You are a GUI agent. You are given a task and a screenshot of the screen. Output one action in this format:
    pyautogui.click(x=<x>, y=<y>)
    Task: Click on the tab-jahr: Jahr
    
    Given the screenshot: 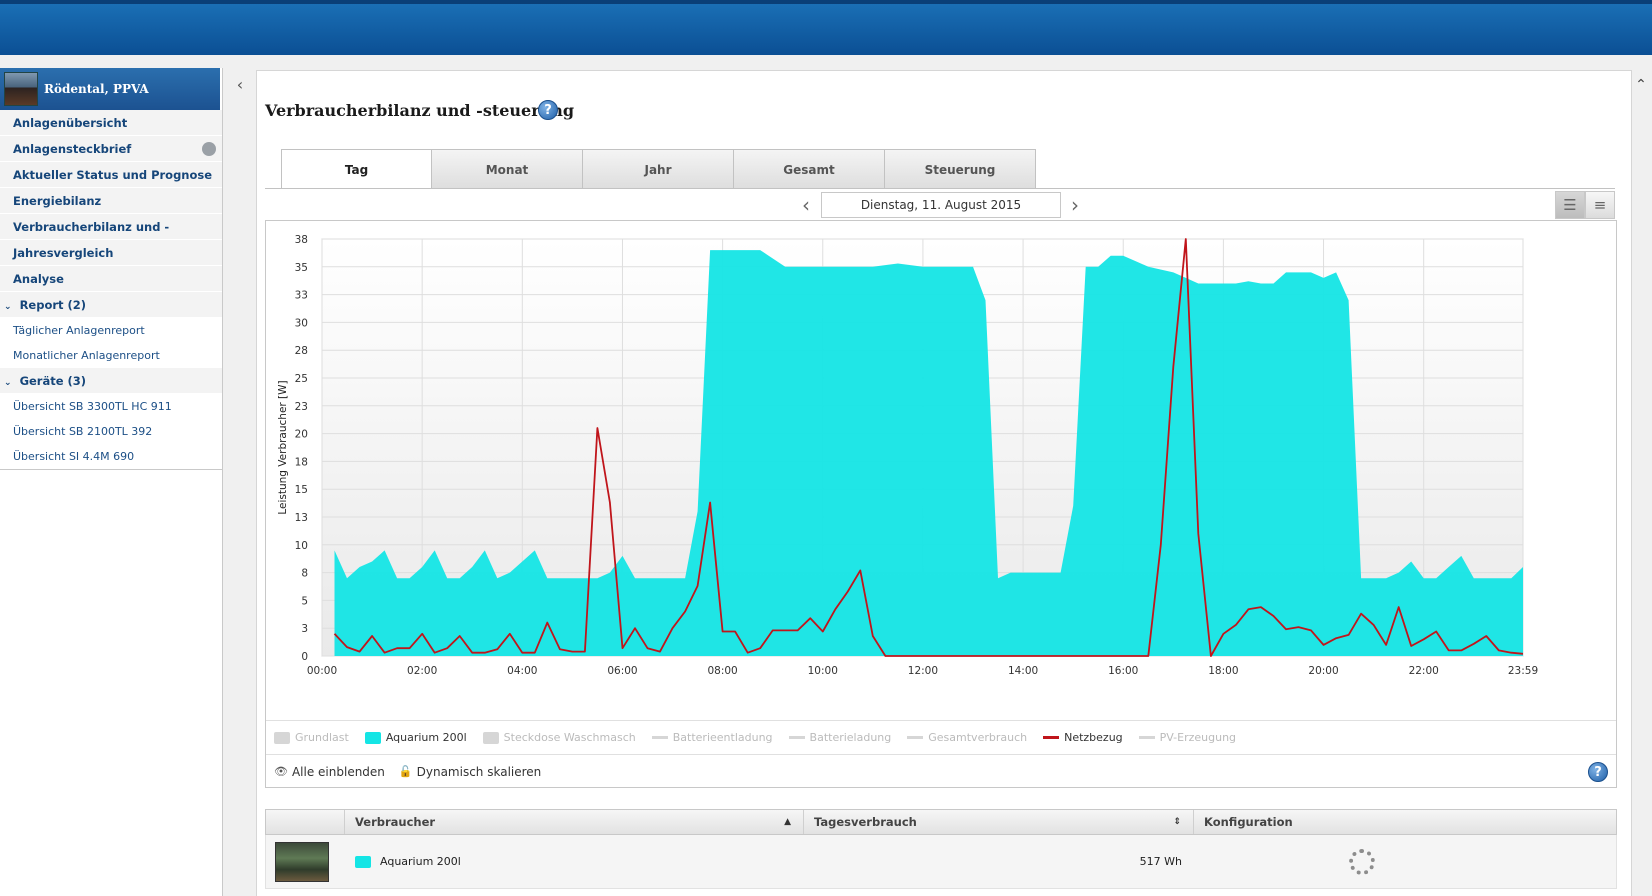 What is the action you would take?
    pyautogui.click(x=658, y=169)
    